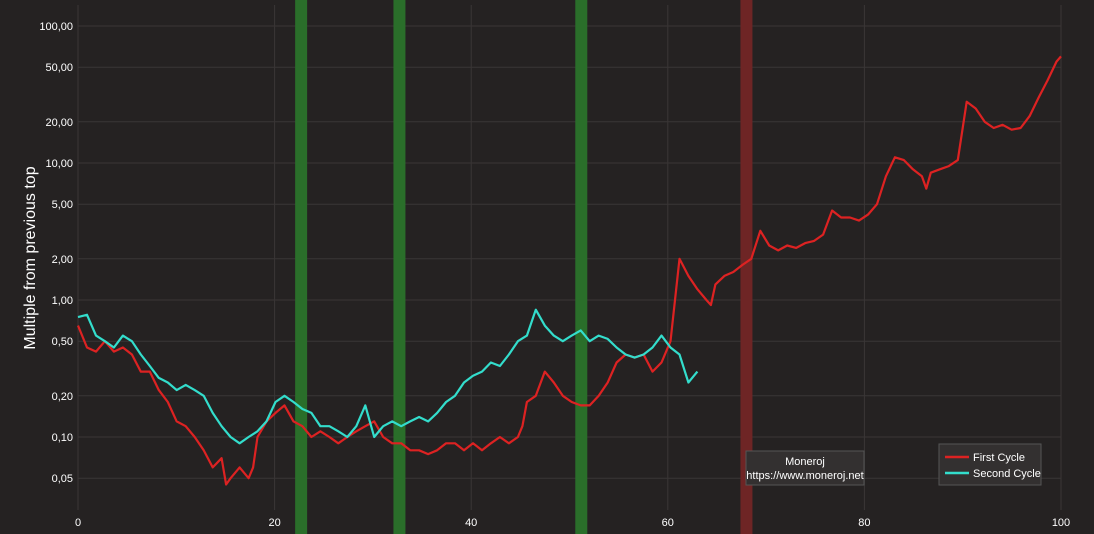  What do you see at coordinates (274, 523) in the screenshot?
I see `x-tick-label: 20` at bounding box center [274, 523].